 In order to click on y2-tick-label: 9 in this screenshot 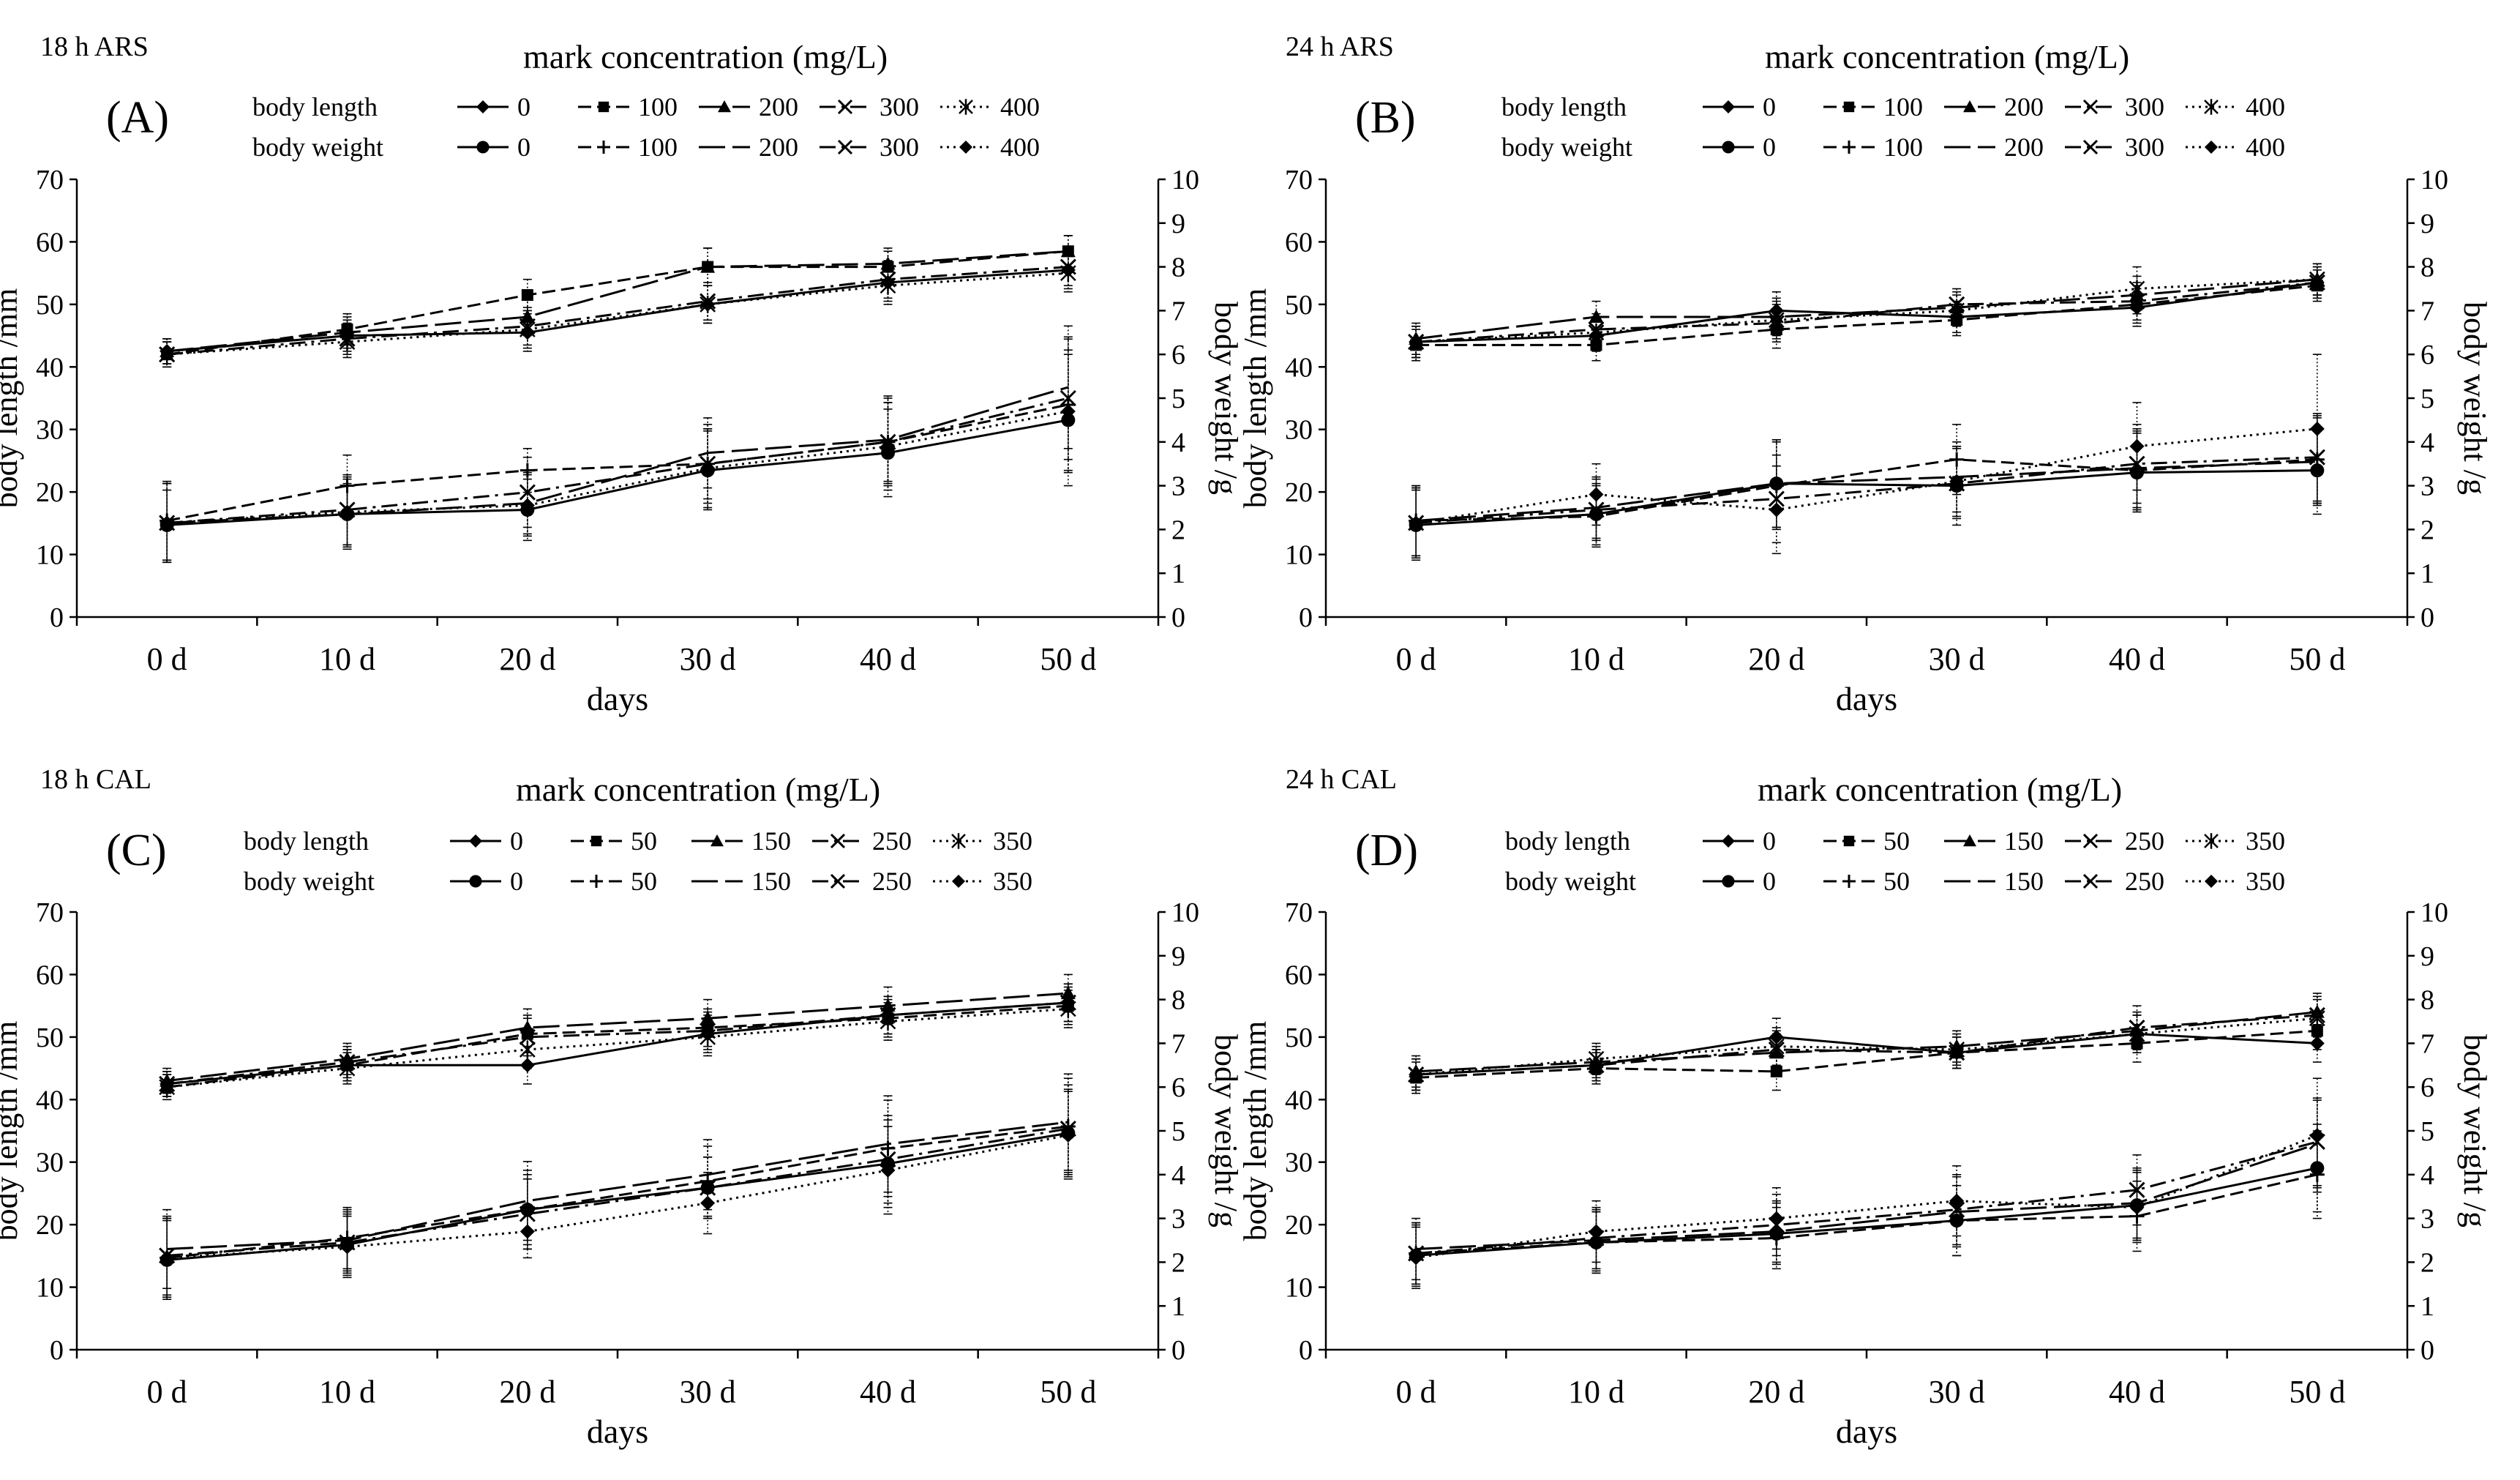, I will do `click(1178, 956)`.